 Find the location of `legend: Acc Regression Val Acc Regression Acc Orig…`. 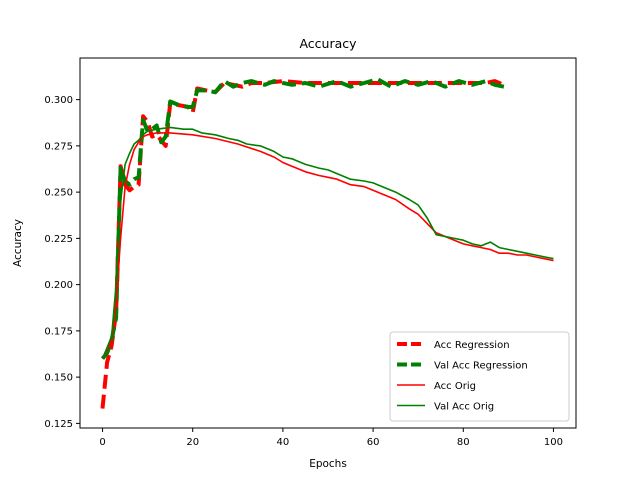

legend: Acc Regression Val Acc Regression Acc Orig… is located at coordinates (479, 376).